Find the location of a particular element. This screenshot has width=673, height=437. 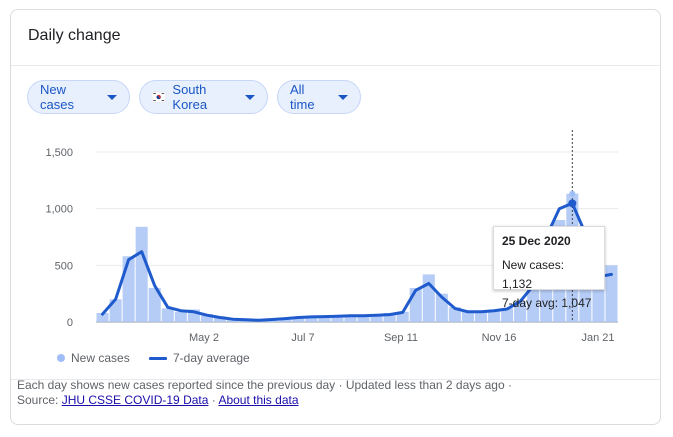

footer-divider is located at coordinates (335, 379).